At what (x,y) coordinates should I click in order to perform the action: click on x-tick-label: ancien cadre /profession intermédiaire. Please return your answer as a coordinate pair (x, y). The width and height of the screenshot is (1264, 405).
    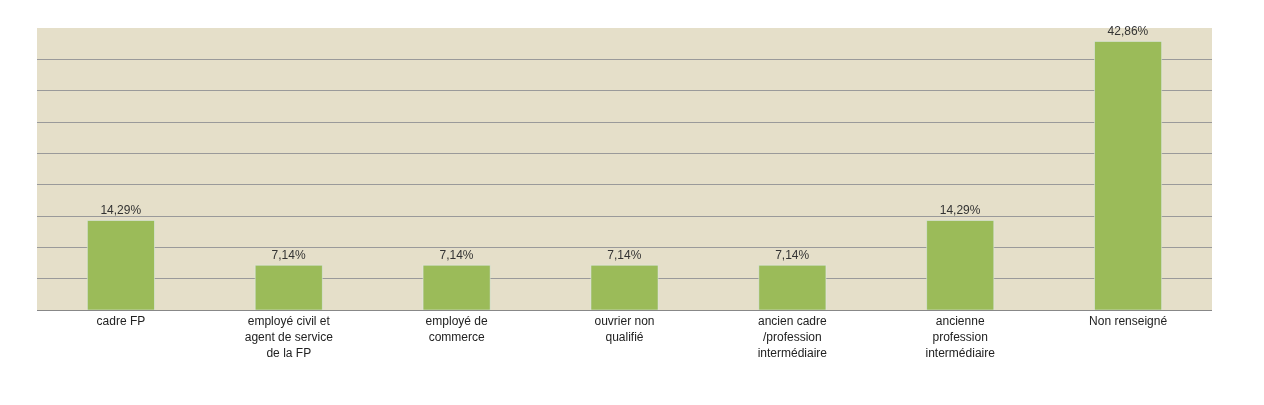
    Looking at the image, I should click on (792, 337).